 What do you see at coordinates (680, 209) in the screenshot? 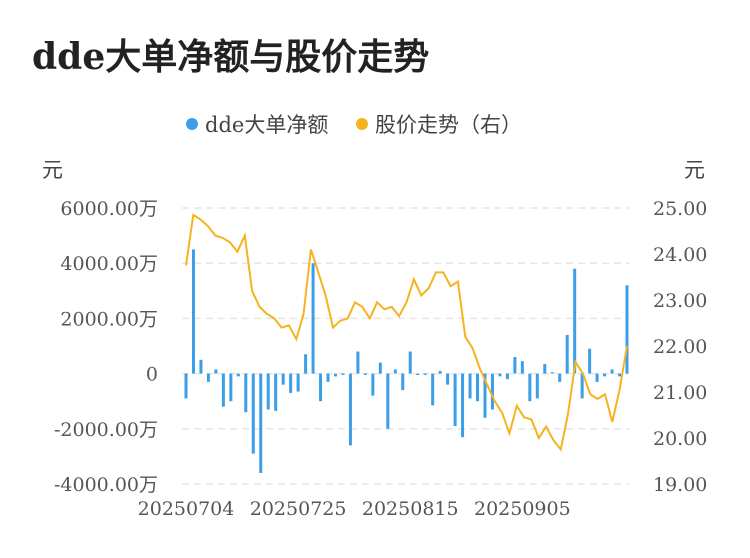
I see `right-tick-label: 25.00` at bounding box center [680, 209].